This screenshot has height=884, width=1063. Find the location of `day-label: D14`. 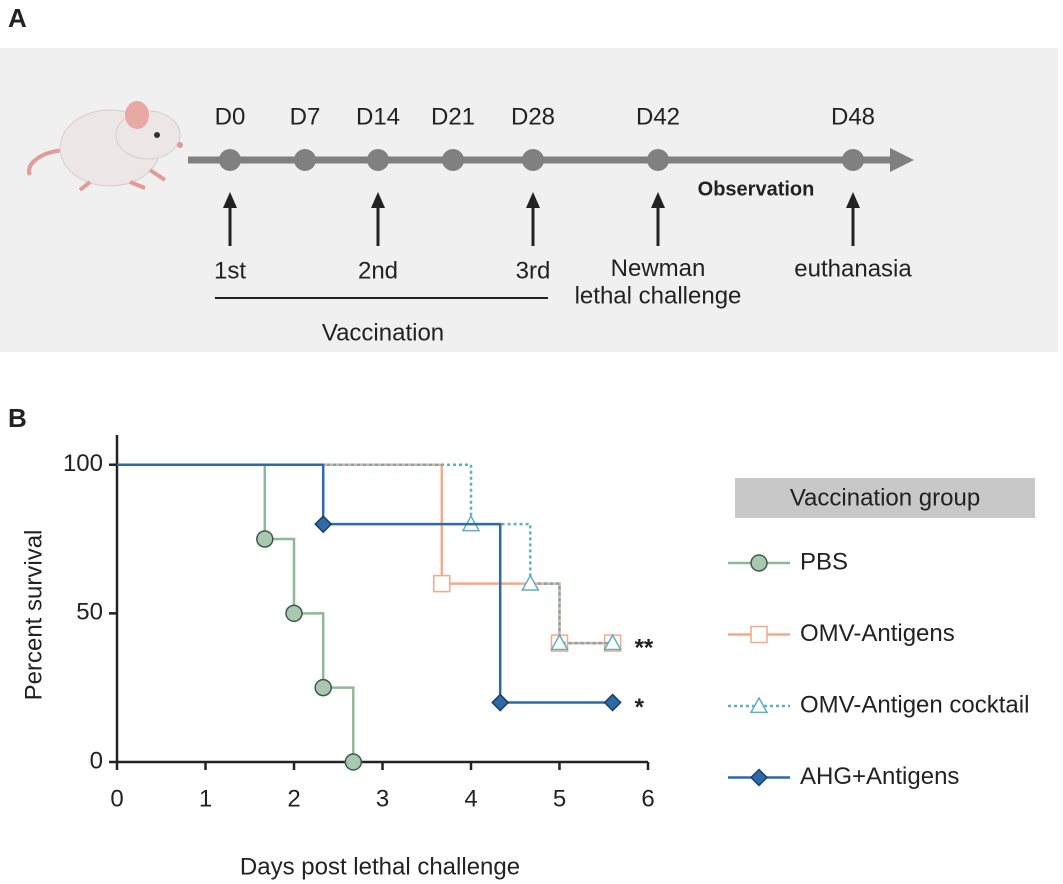

day-label: D14 is located at coordinates (378, 116).